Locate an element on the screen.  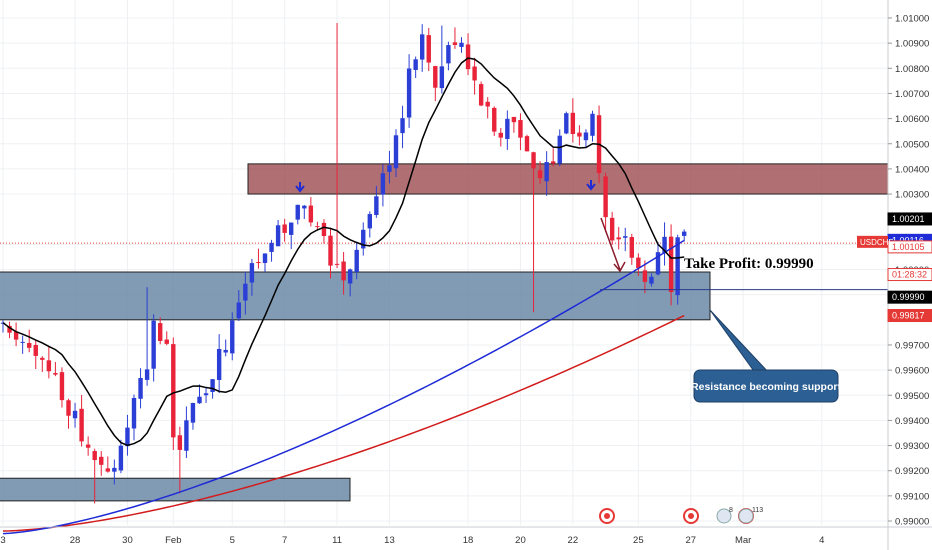
resistance-zone is located at coordinates (568, 179).